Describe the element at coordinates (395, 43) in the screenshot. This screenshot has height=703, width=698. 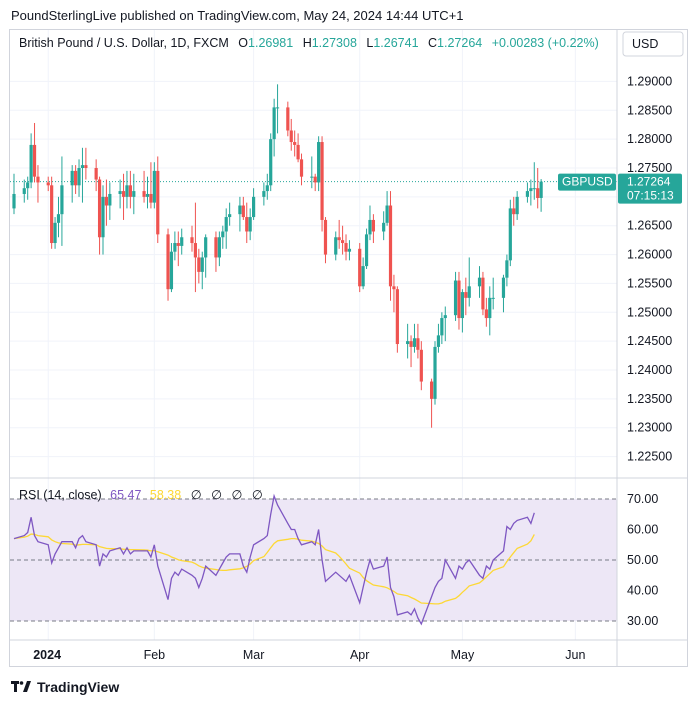
I see `legend-low: 1.26741` at that location.